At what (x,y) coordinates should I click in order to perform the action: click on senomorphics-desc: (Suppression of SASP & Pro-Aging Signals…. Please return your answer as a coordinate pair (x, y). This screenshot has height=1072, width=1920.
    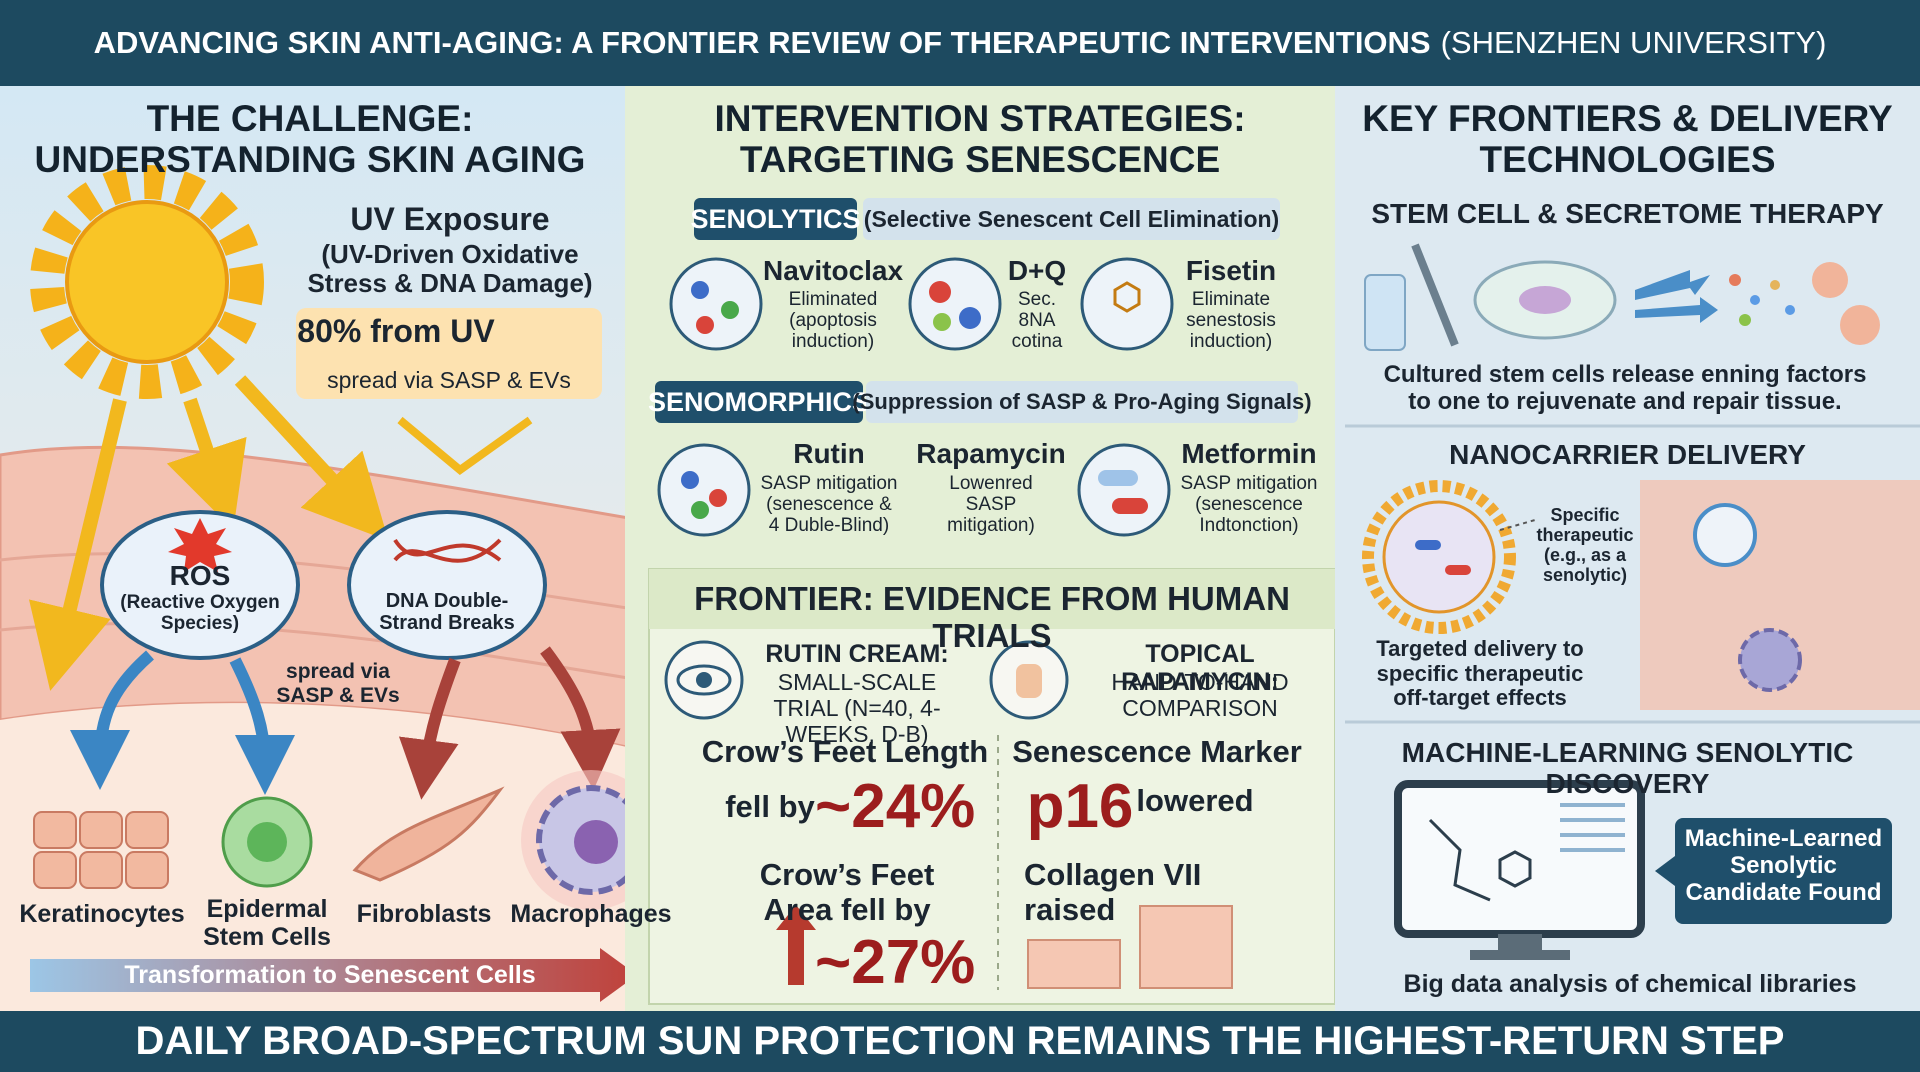
    Looking at the image, I should click on (1082, 402).